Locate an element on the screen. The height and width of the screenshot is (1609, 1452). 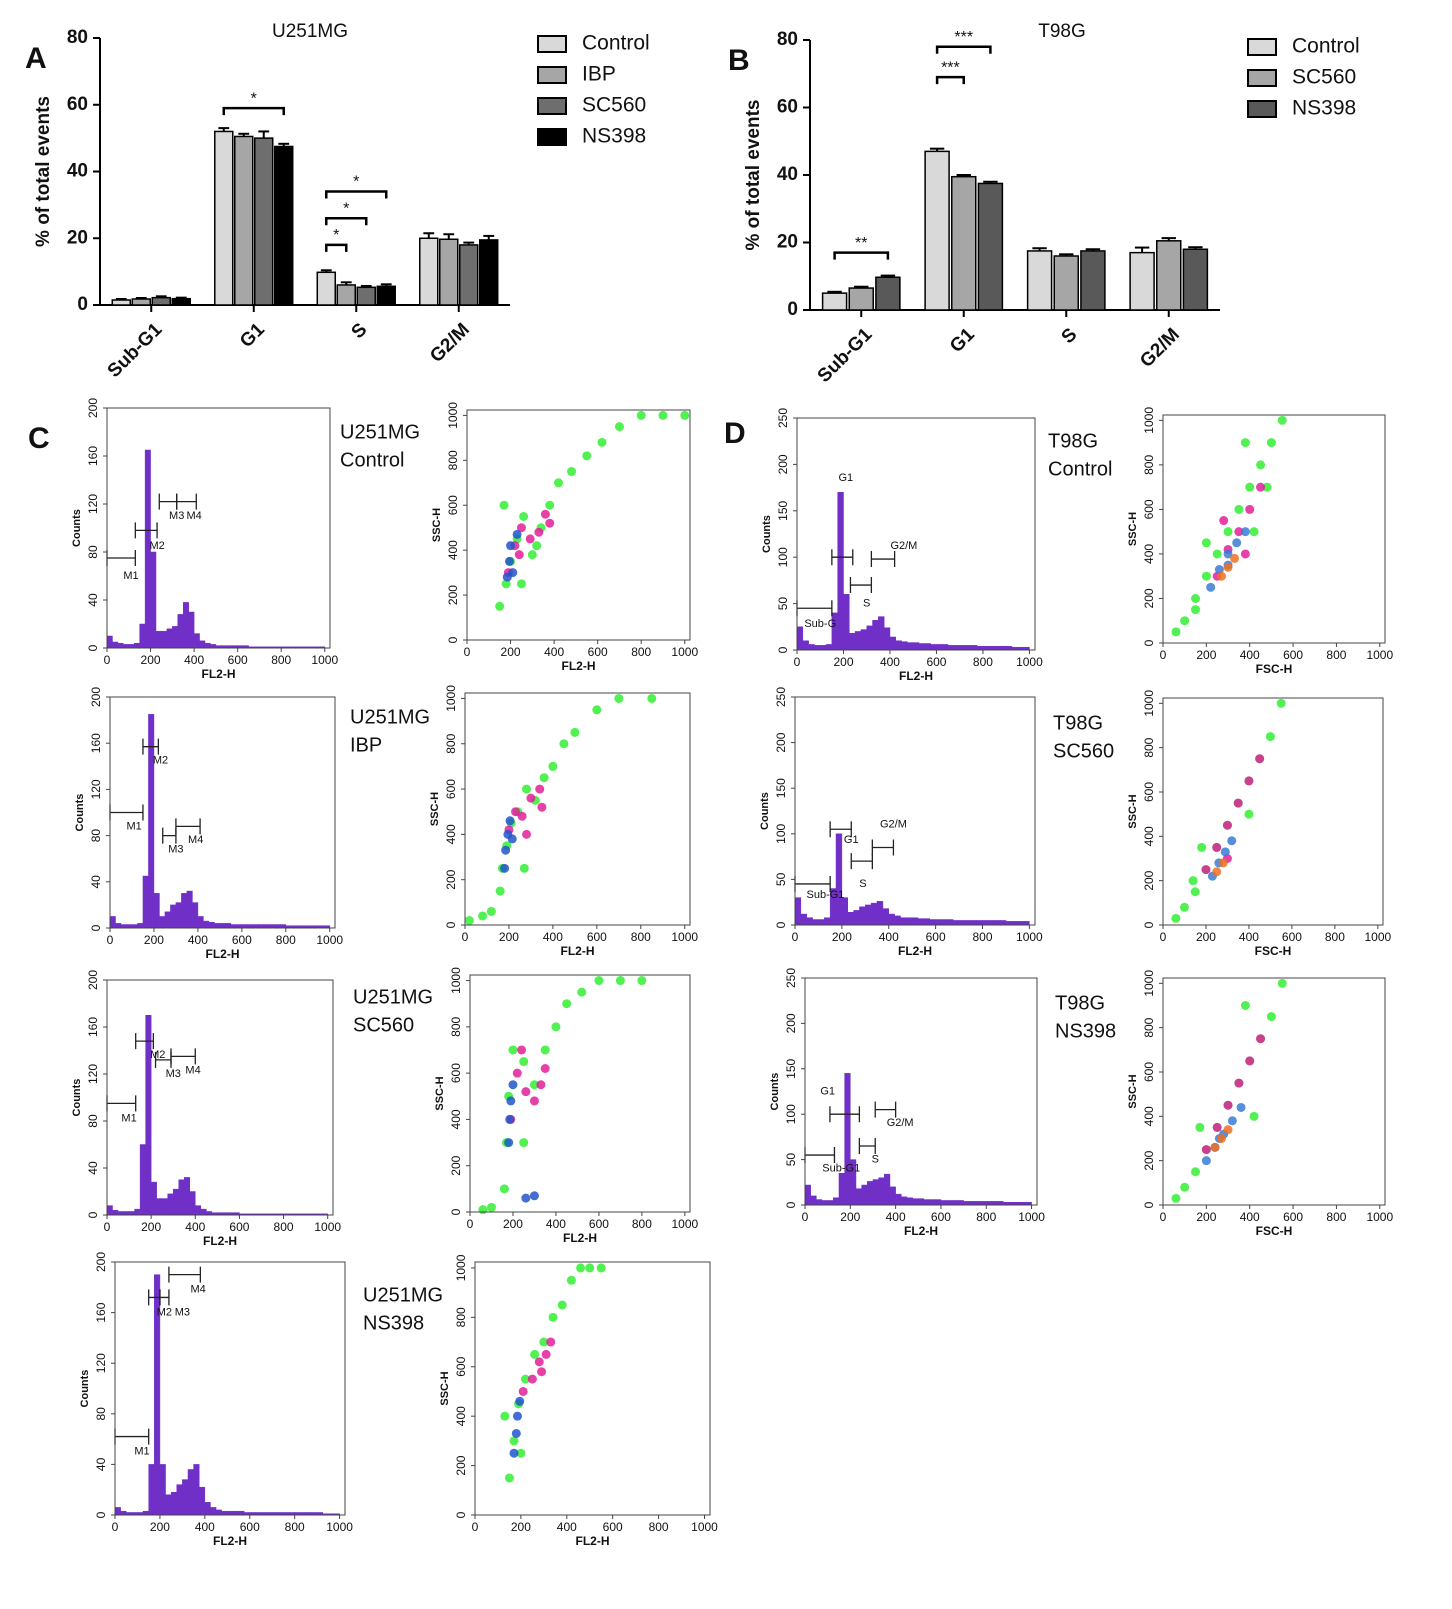
x-tick-label: S is located at coordinates (360, 331).